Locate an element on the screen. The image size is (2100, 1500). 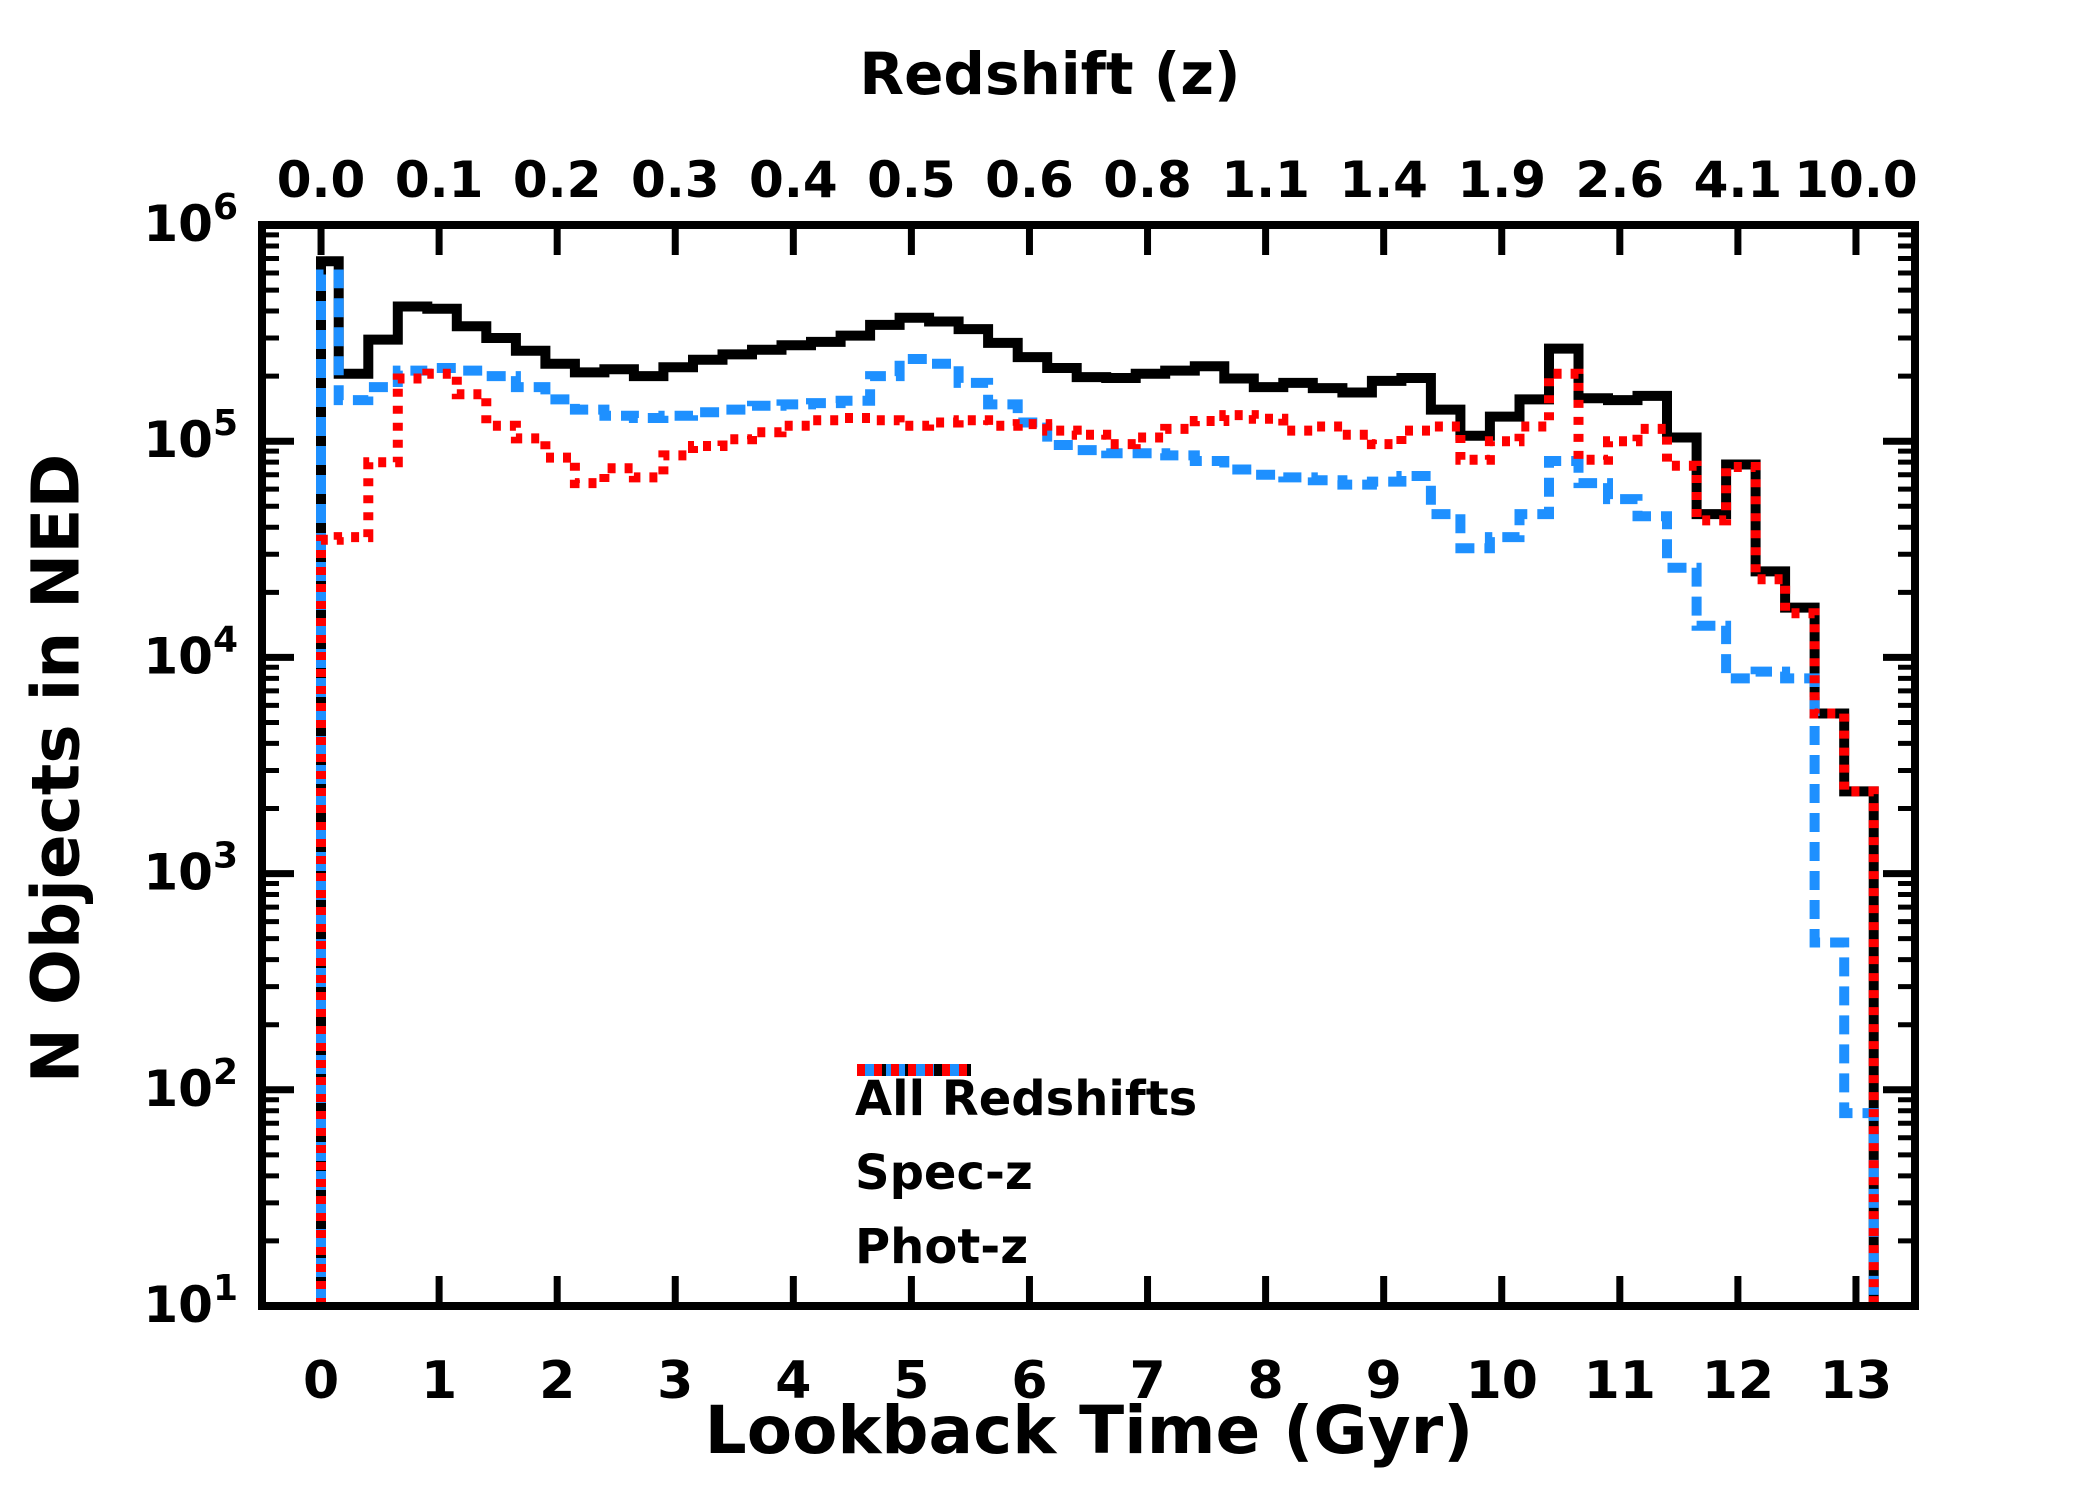
legend-label: Spec-z is located at coordinates (944, 1173).